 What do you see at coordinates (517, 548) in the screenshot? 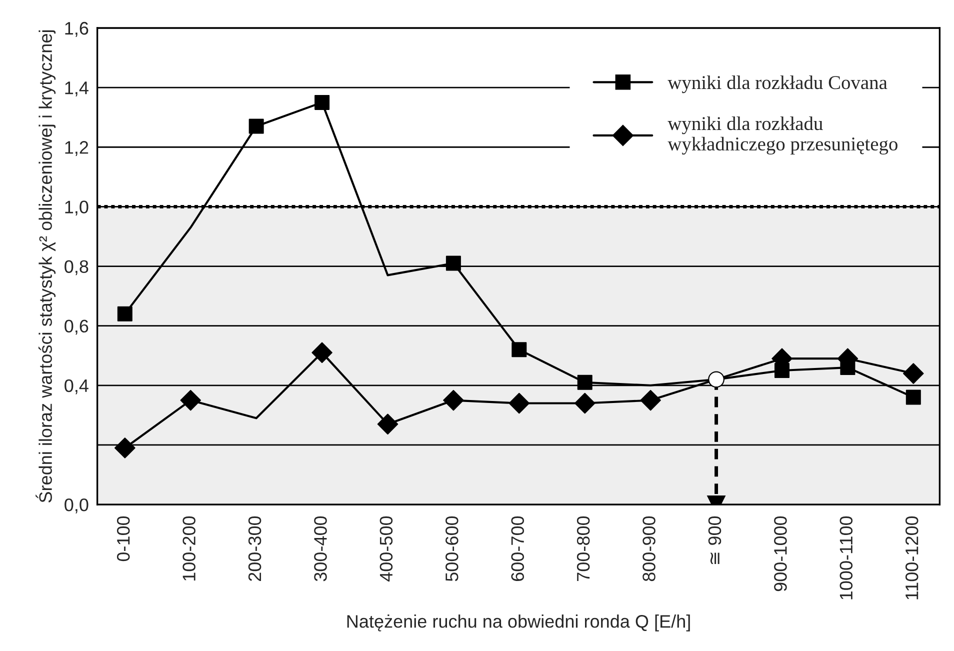
I see `x-tick-label: 600-700` at bounding box center [517, 548].